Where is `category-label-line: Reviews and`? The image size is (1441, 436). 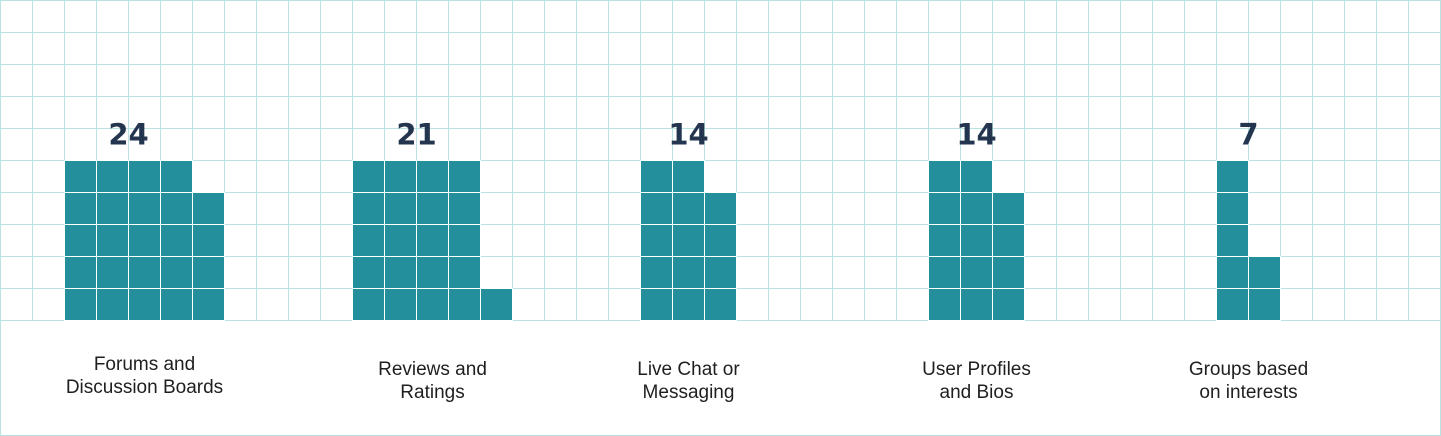
category-label-line: Reviews and is located at coordinates (432, 369).